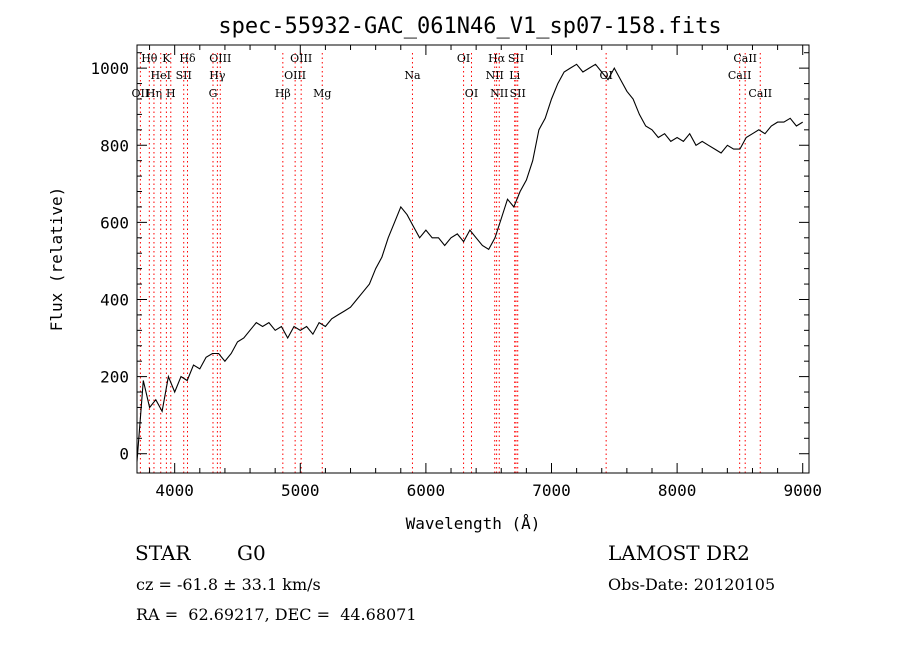 Image resolution: width=900 pixels, height=650 pixels. Describe the element at coordinates (412, 75) in the screenshot. I see `line-marker-label: Na` at that location.